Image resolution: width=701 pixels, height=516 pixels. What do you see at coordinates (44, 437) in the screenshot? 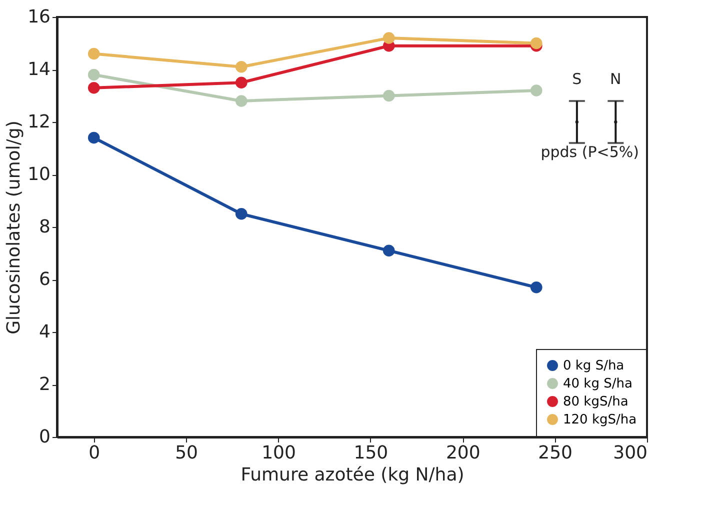
I see `y-tick-label: 0` at bounding box center [44, 437].